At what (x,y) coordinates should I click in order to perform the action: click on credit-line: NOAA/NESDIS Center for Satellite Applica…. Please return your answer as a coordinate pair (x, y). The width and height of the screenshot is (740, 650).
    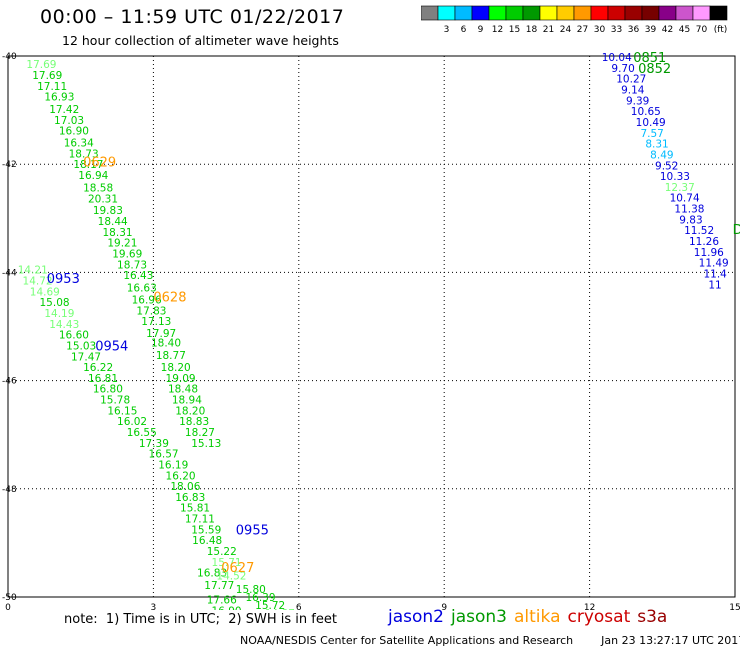
    Looking at the image, I should click on (490, 640).